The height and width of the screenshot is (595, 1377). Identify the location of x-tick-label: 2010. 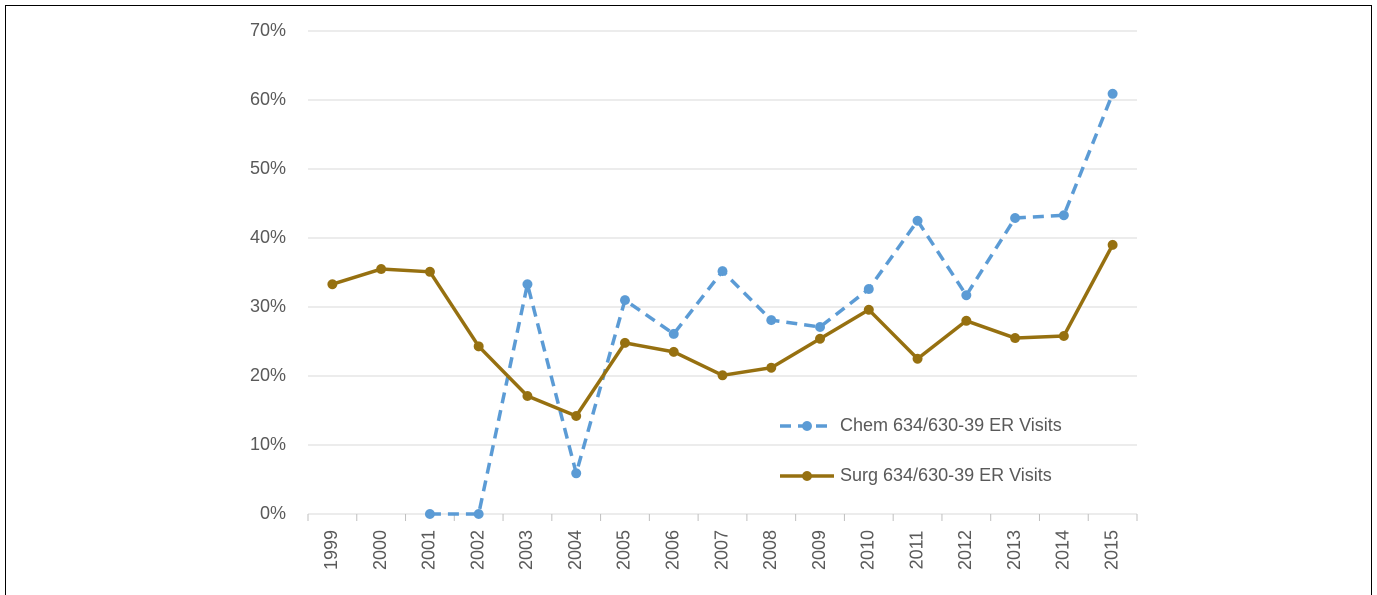
(868, 550).